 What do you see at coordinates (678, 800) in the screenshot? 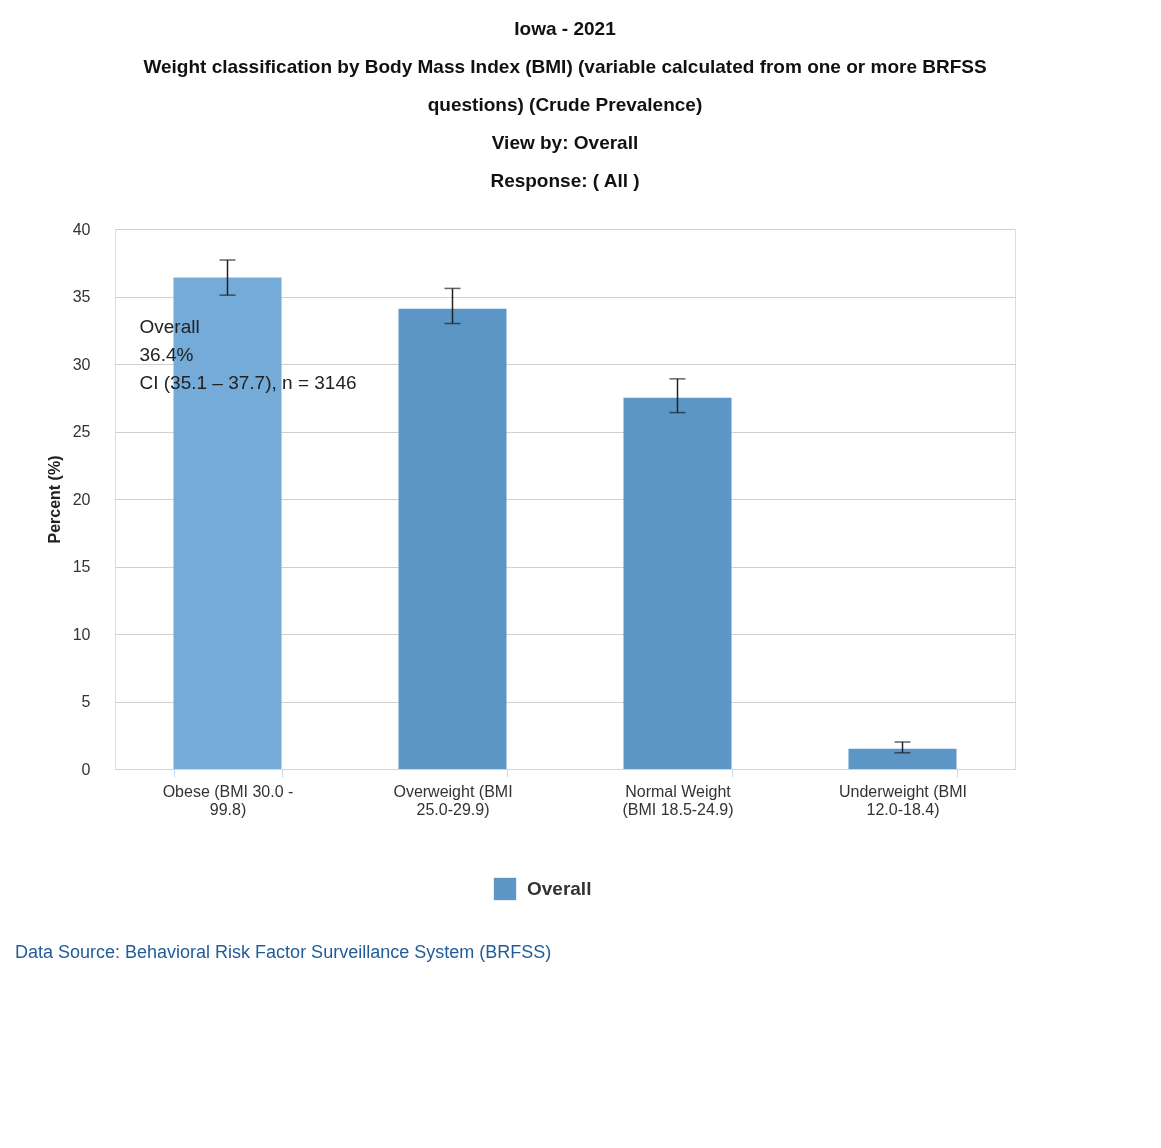
I see `x-tick-label: Normal Weight (BMI 18.5-24.9)` at bounding box center [678, 800].